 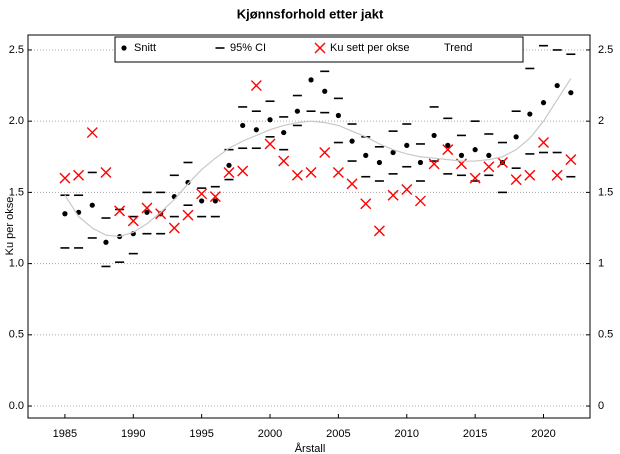 What do you see at coordinates (16, 121) in the screenshot?
I see `y-tick-label: 2.0` at bounding box center [16, 121].